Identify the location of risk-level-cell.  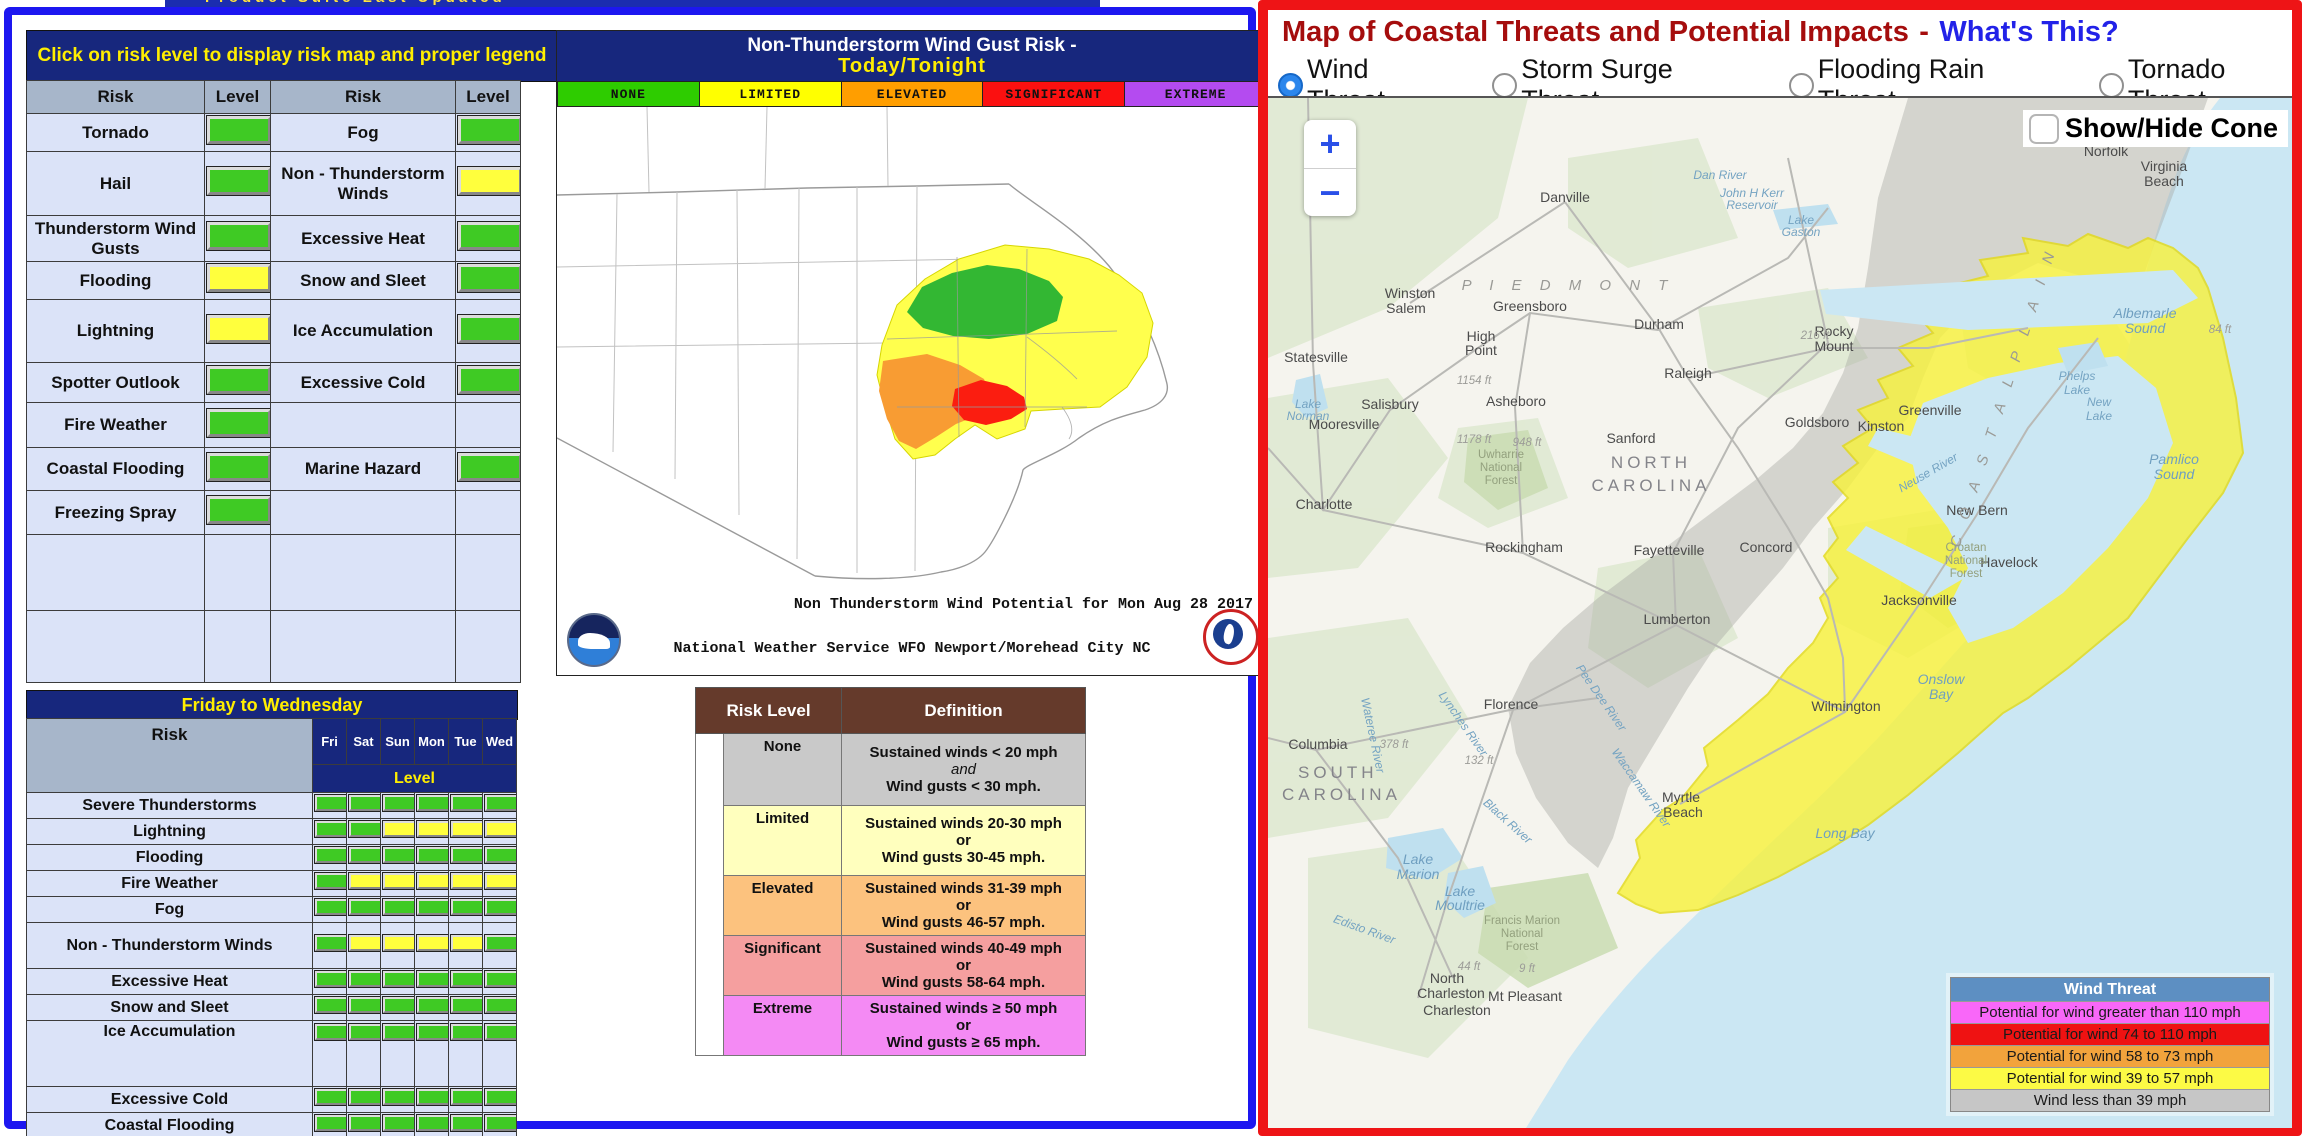
(488, 238).